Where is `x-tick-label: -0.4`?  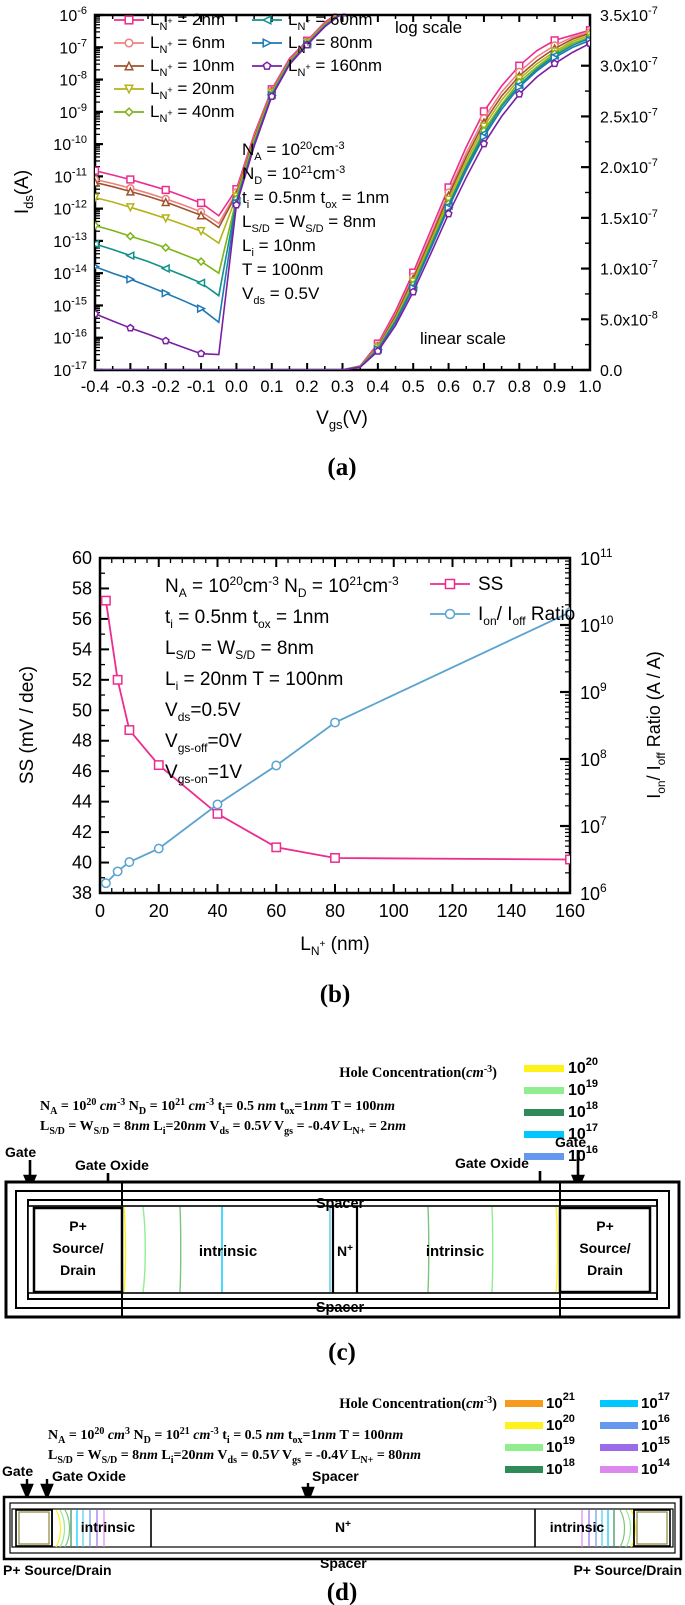 x-tick-label: -0.4 is located at coordinates (95, 387).